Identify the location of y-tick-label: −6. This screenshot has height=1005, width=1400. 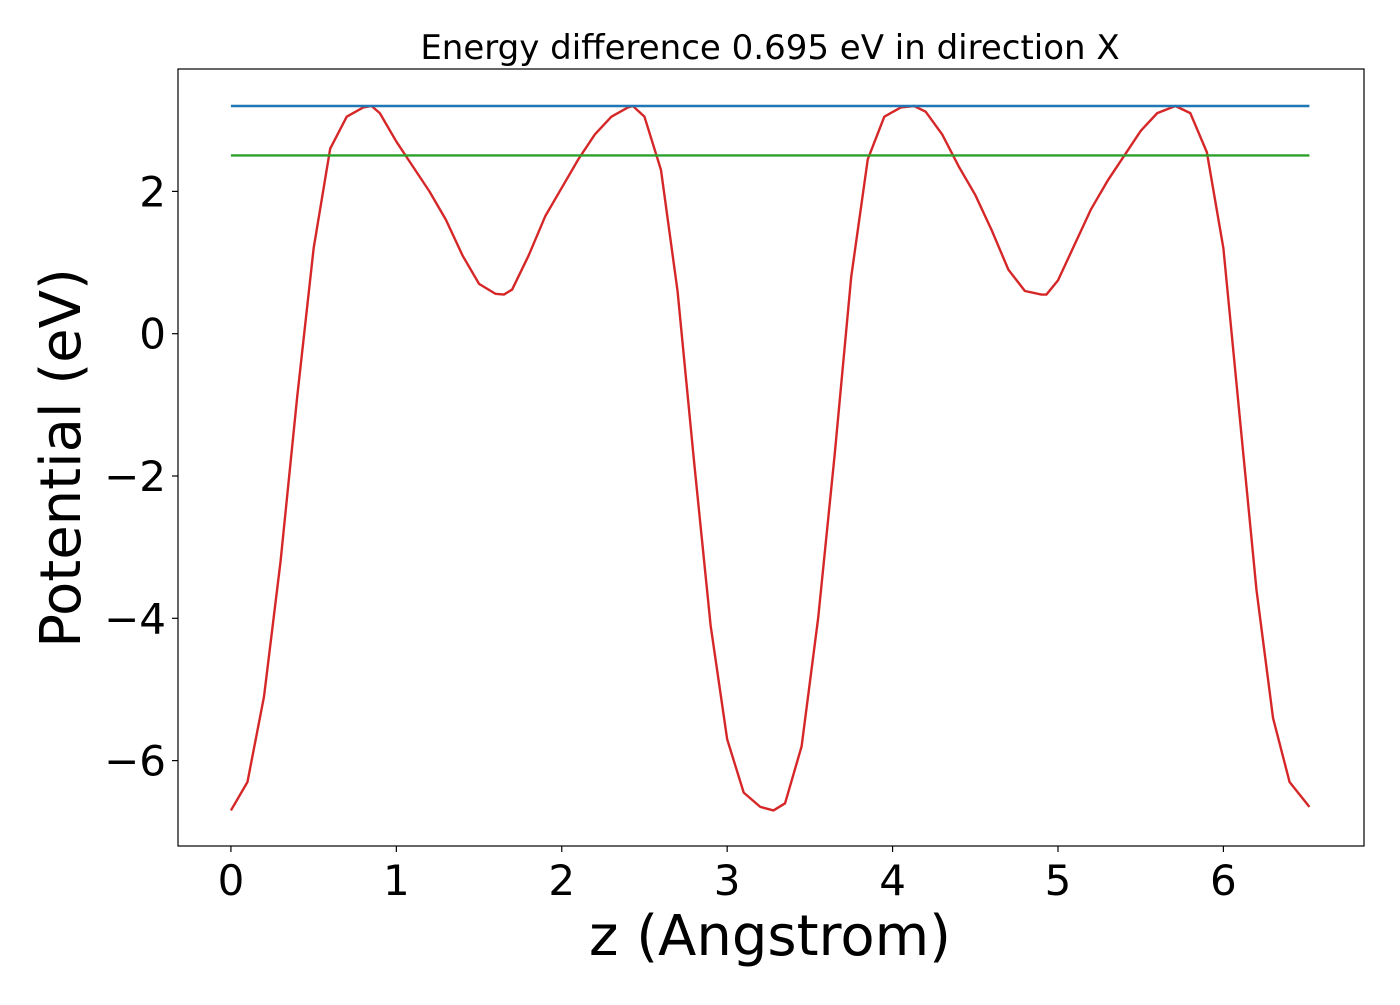
(135, 761).